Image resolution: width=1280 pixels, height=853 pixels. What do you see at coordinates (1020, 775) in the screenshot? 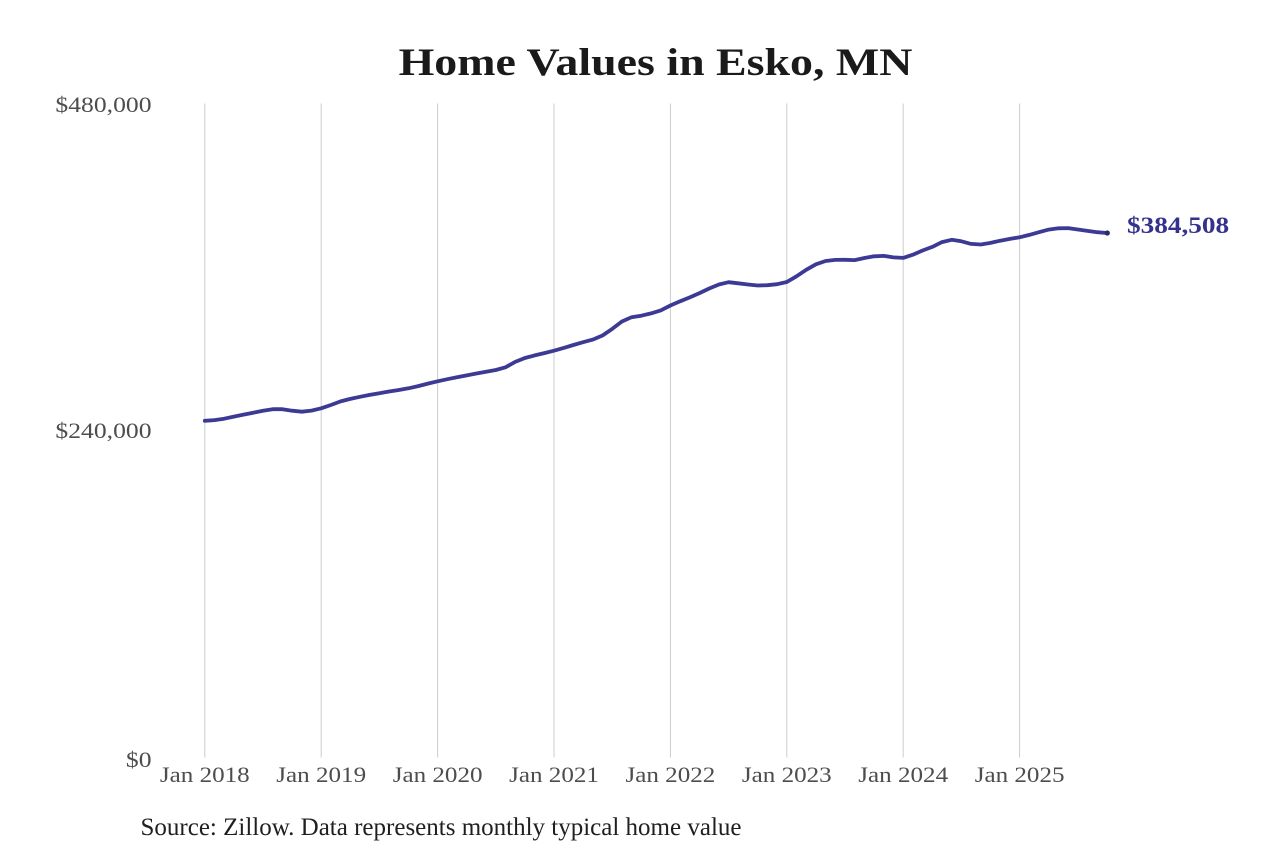
I see `svg-text: Jan 2025` at bounding box center [1020, 775].